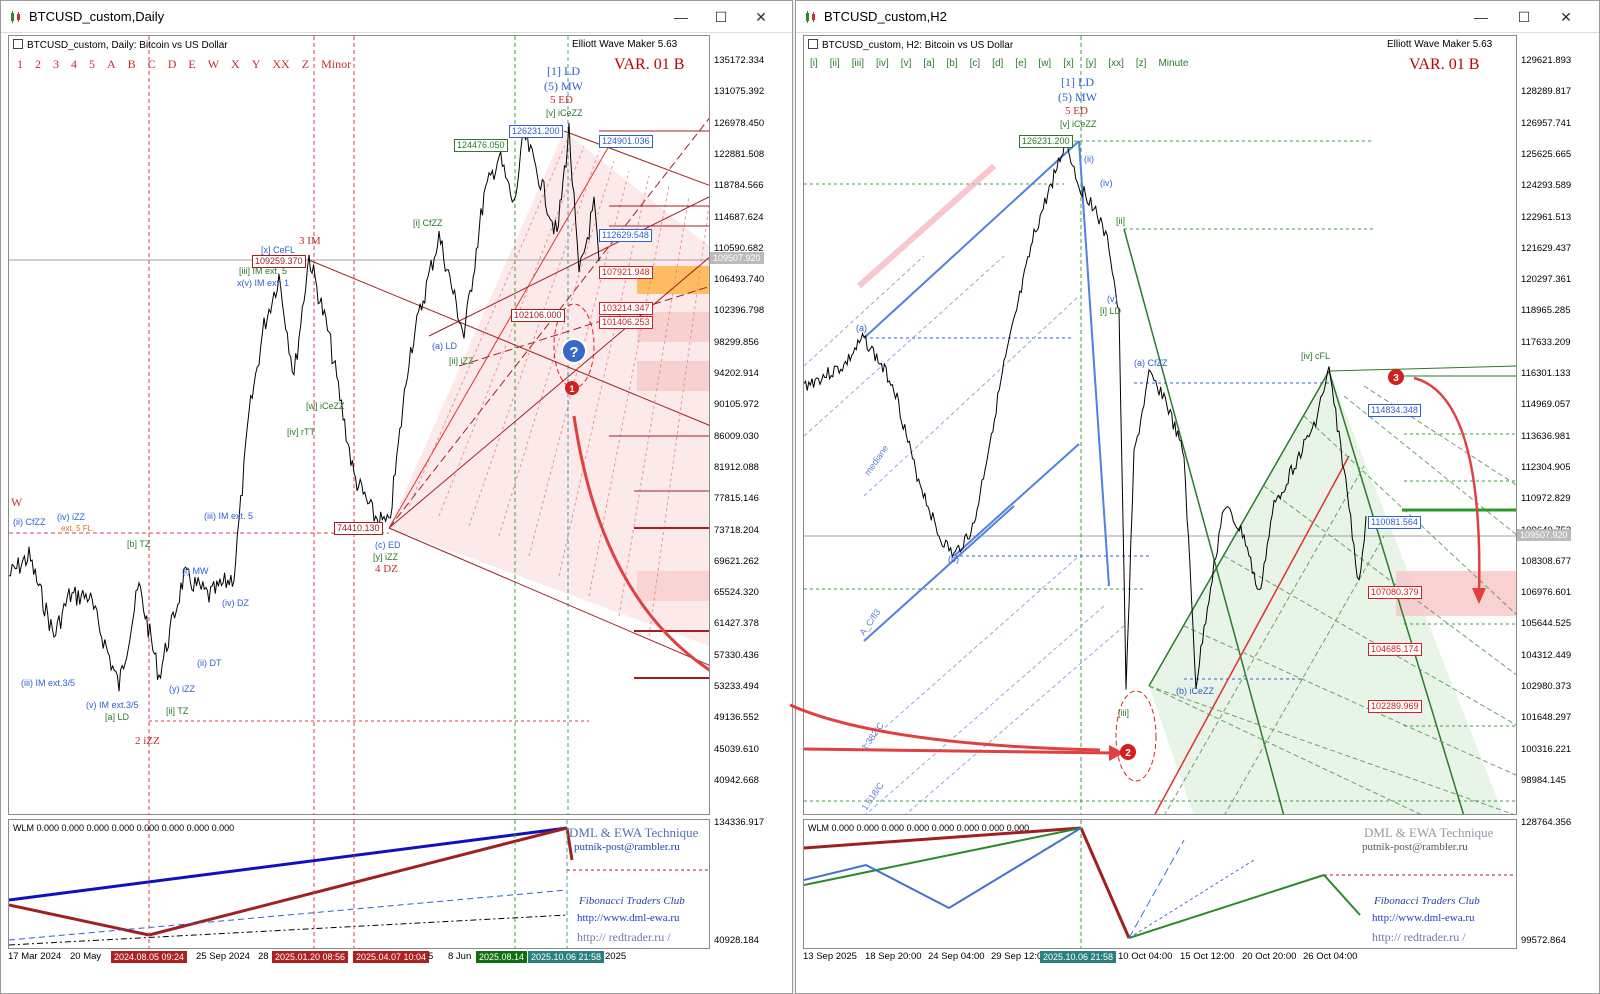 The height and width of the screenshot is (994, 1600). Describe the element at coordinates (195, 571) in the screenshot. I see `wave-label: (i) MW` at that location.